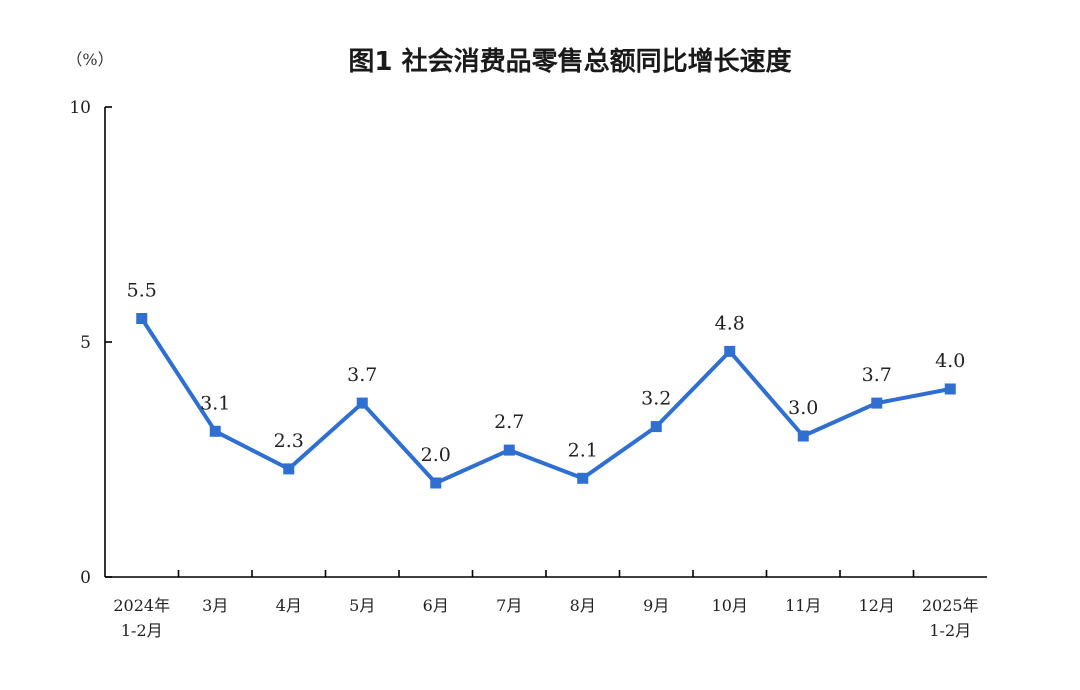  Describe the element at coordinates (289, 605) in the screenshot. I see `x-tick-label: 4月` at that location.